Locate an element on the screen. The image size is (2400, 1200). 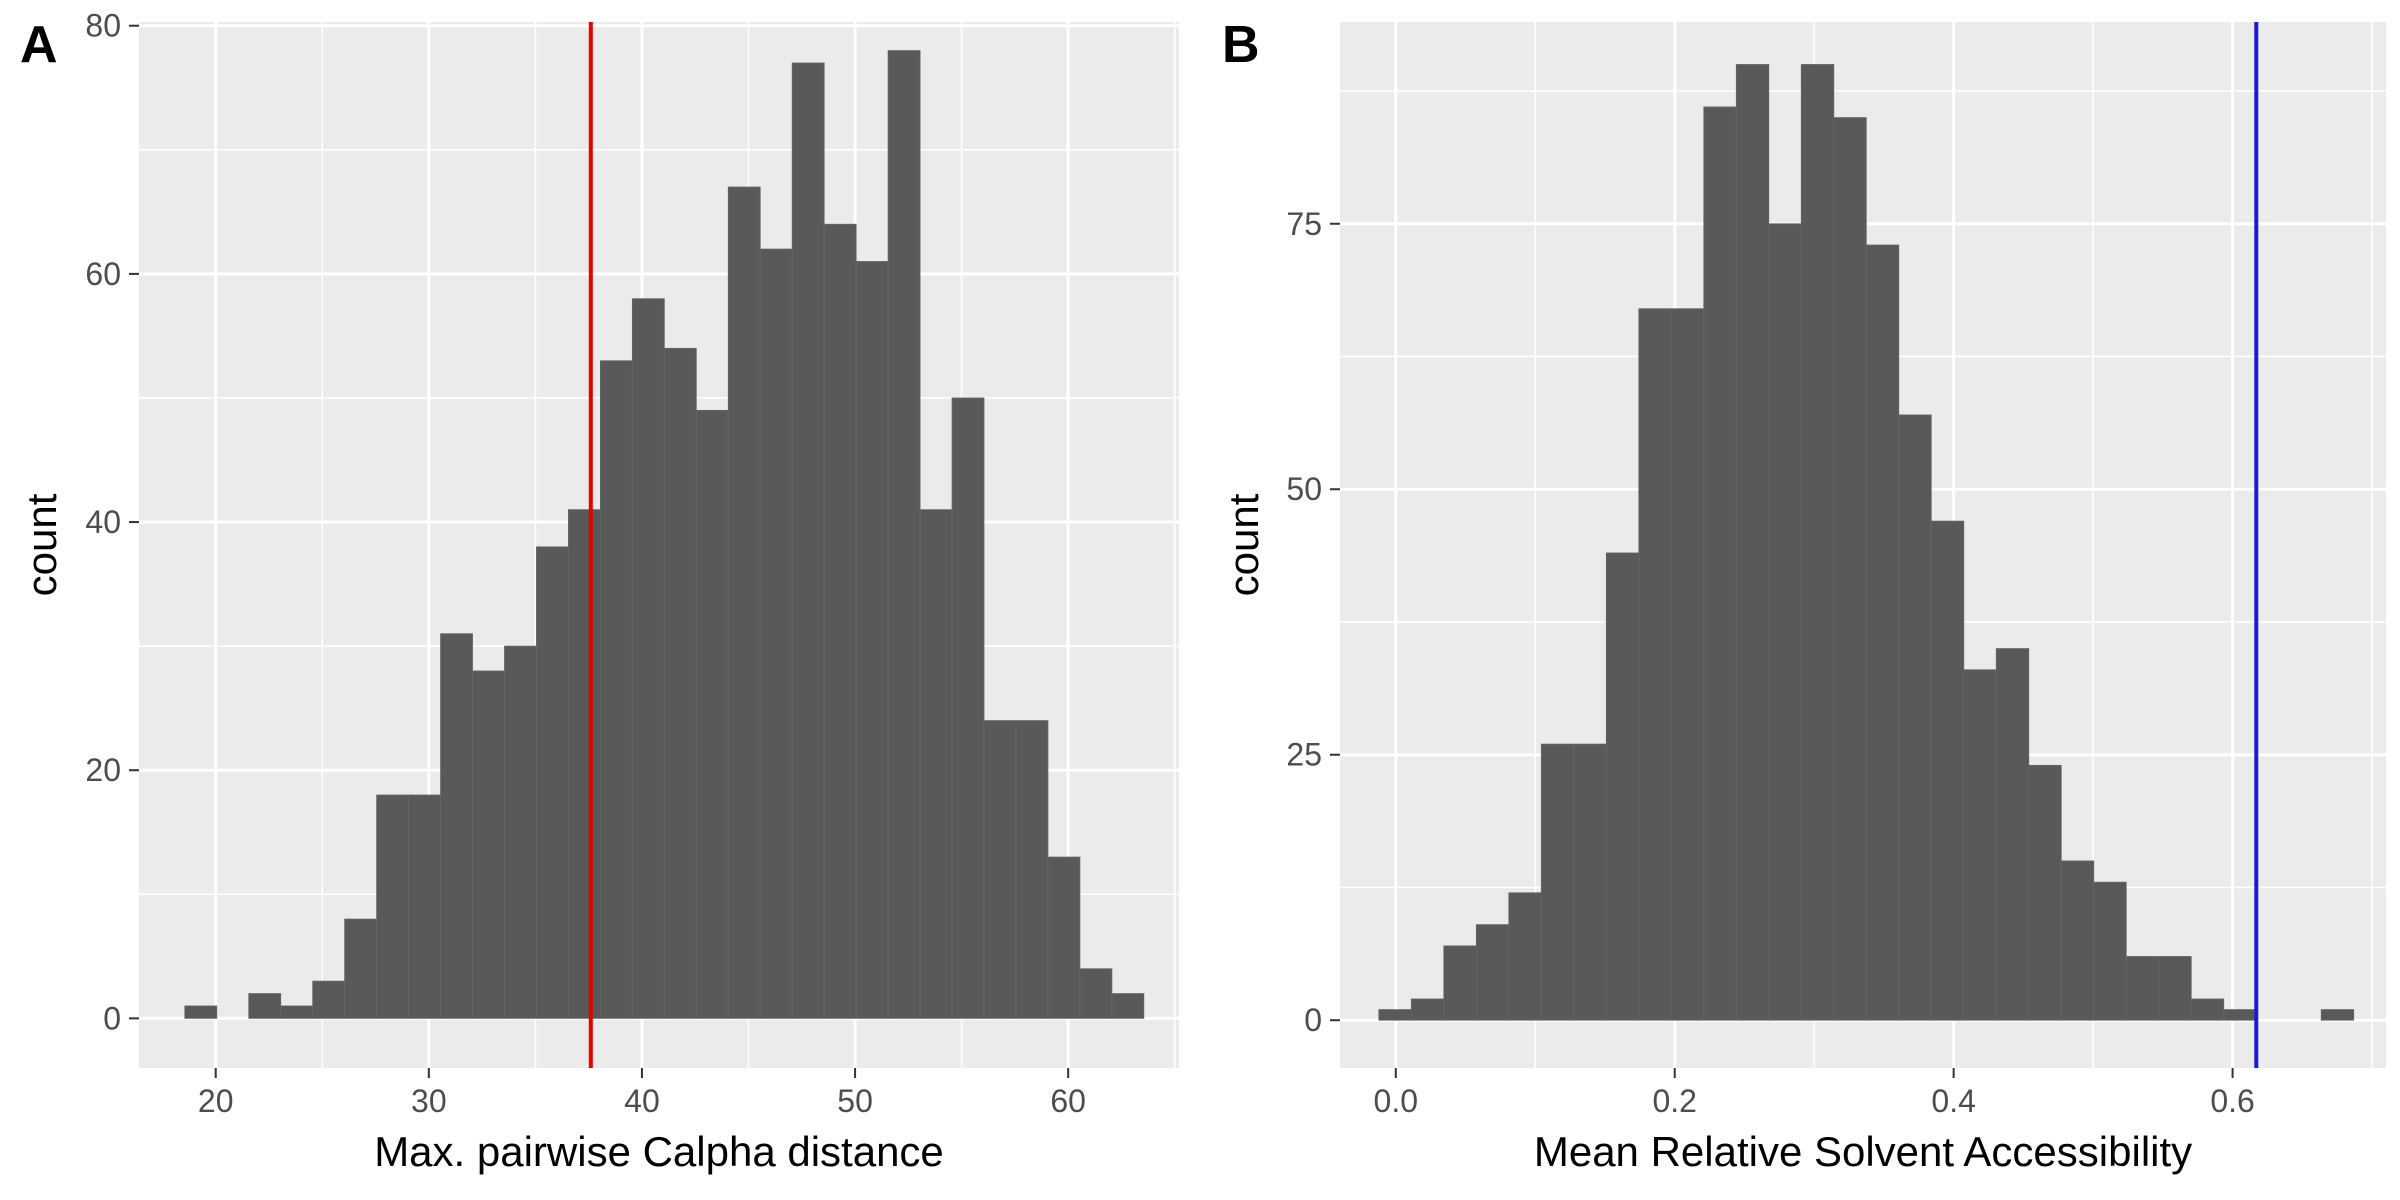
panel-a-x-ticks: 20 30 40 50 60 is located at coordinates (642, 1093).